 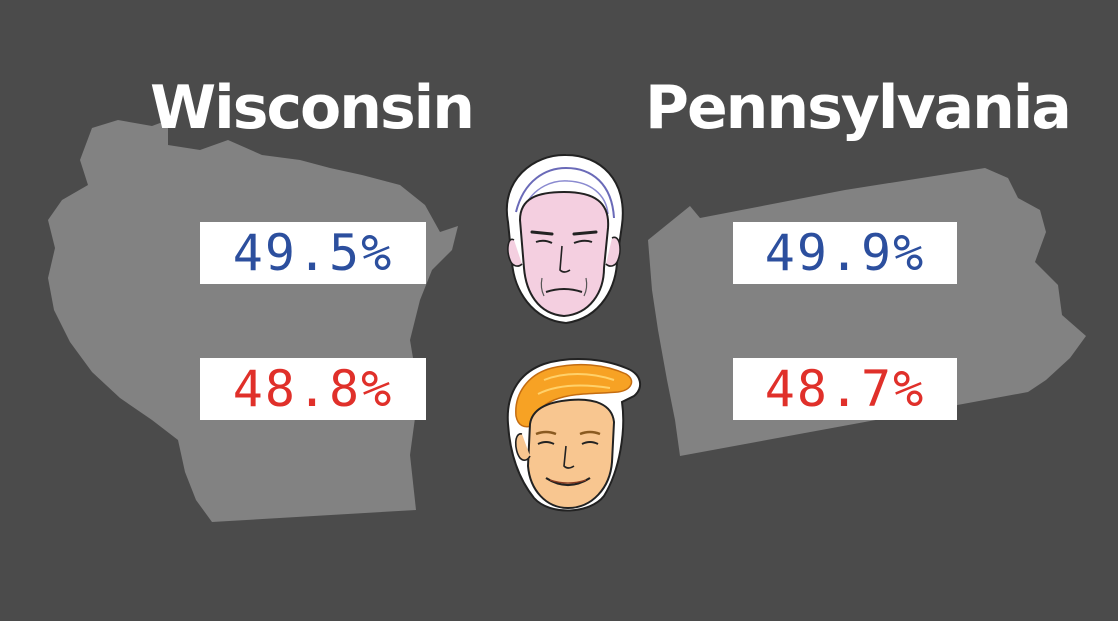 I want to click on wisconsin-title: Wisconsin, so click(x=312, y=108).